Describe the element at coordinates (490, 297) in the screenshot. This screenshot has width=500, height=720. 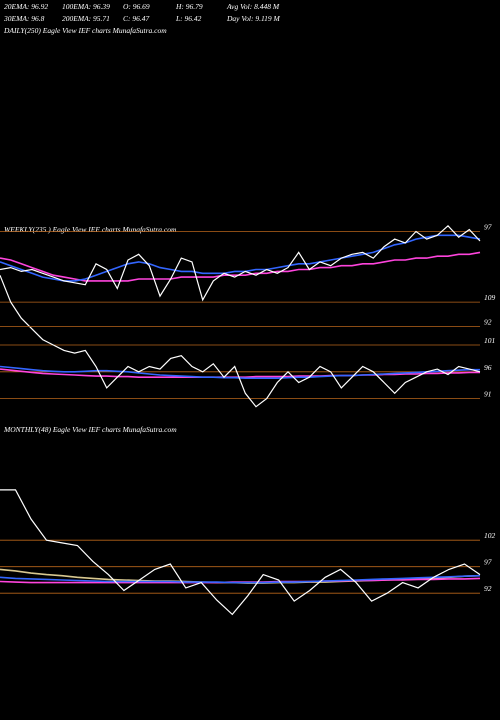
I see `level-label: 109` at that location.